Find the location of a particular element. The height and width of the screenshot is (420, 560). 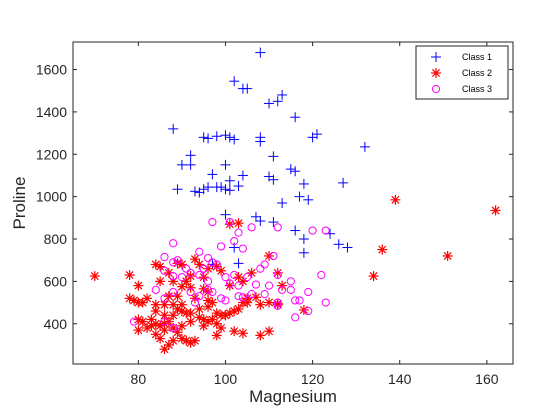

y-tick-label: 1200 is located at coordinates (51, 154).